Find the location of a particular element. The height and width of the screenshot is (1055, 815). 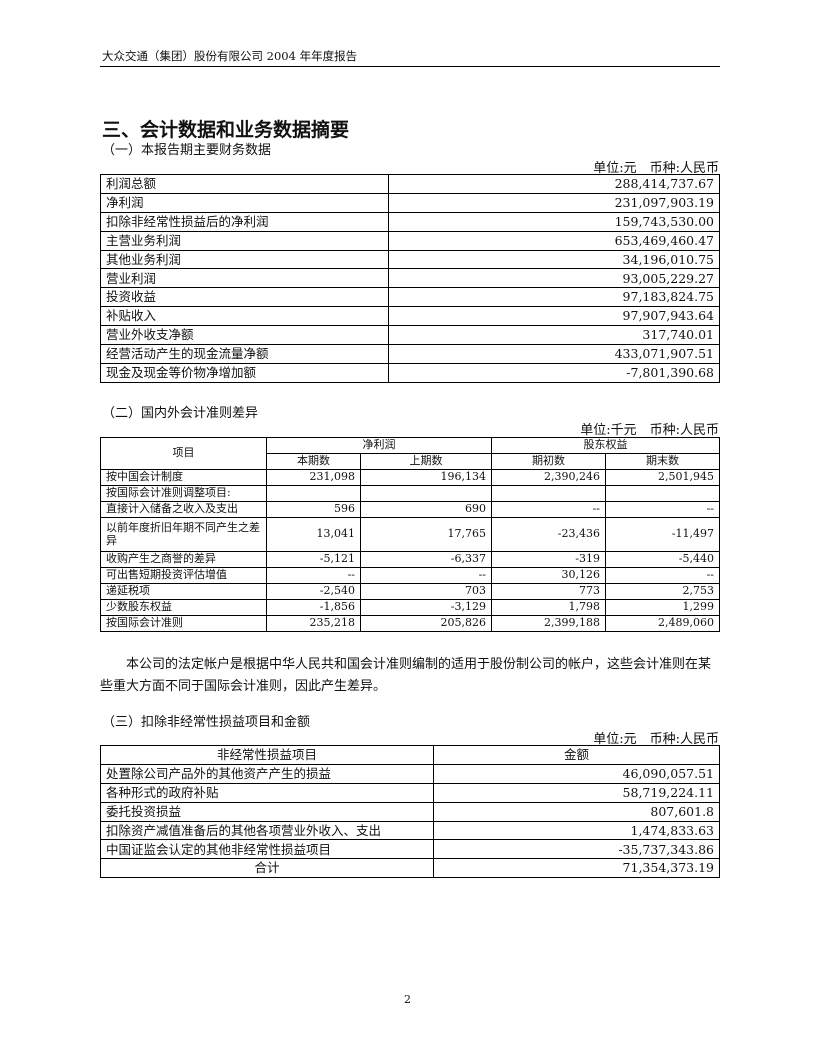

row-label: 可出售短期投资评估增值 is located at coordinates (183, 575).